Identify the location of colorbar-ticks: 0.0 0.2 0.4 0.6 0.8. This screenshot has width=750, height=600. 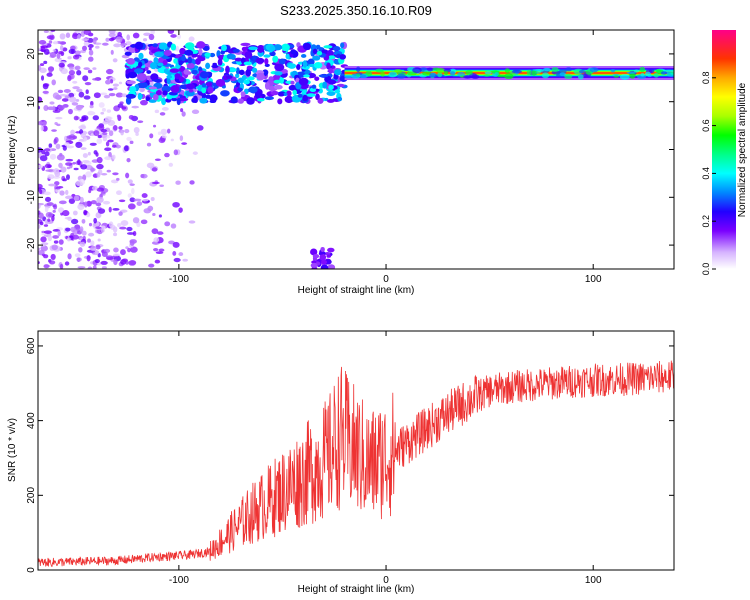
(708, 173).